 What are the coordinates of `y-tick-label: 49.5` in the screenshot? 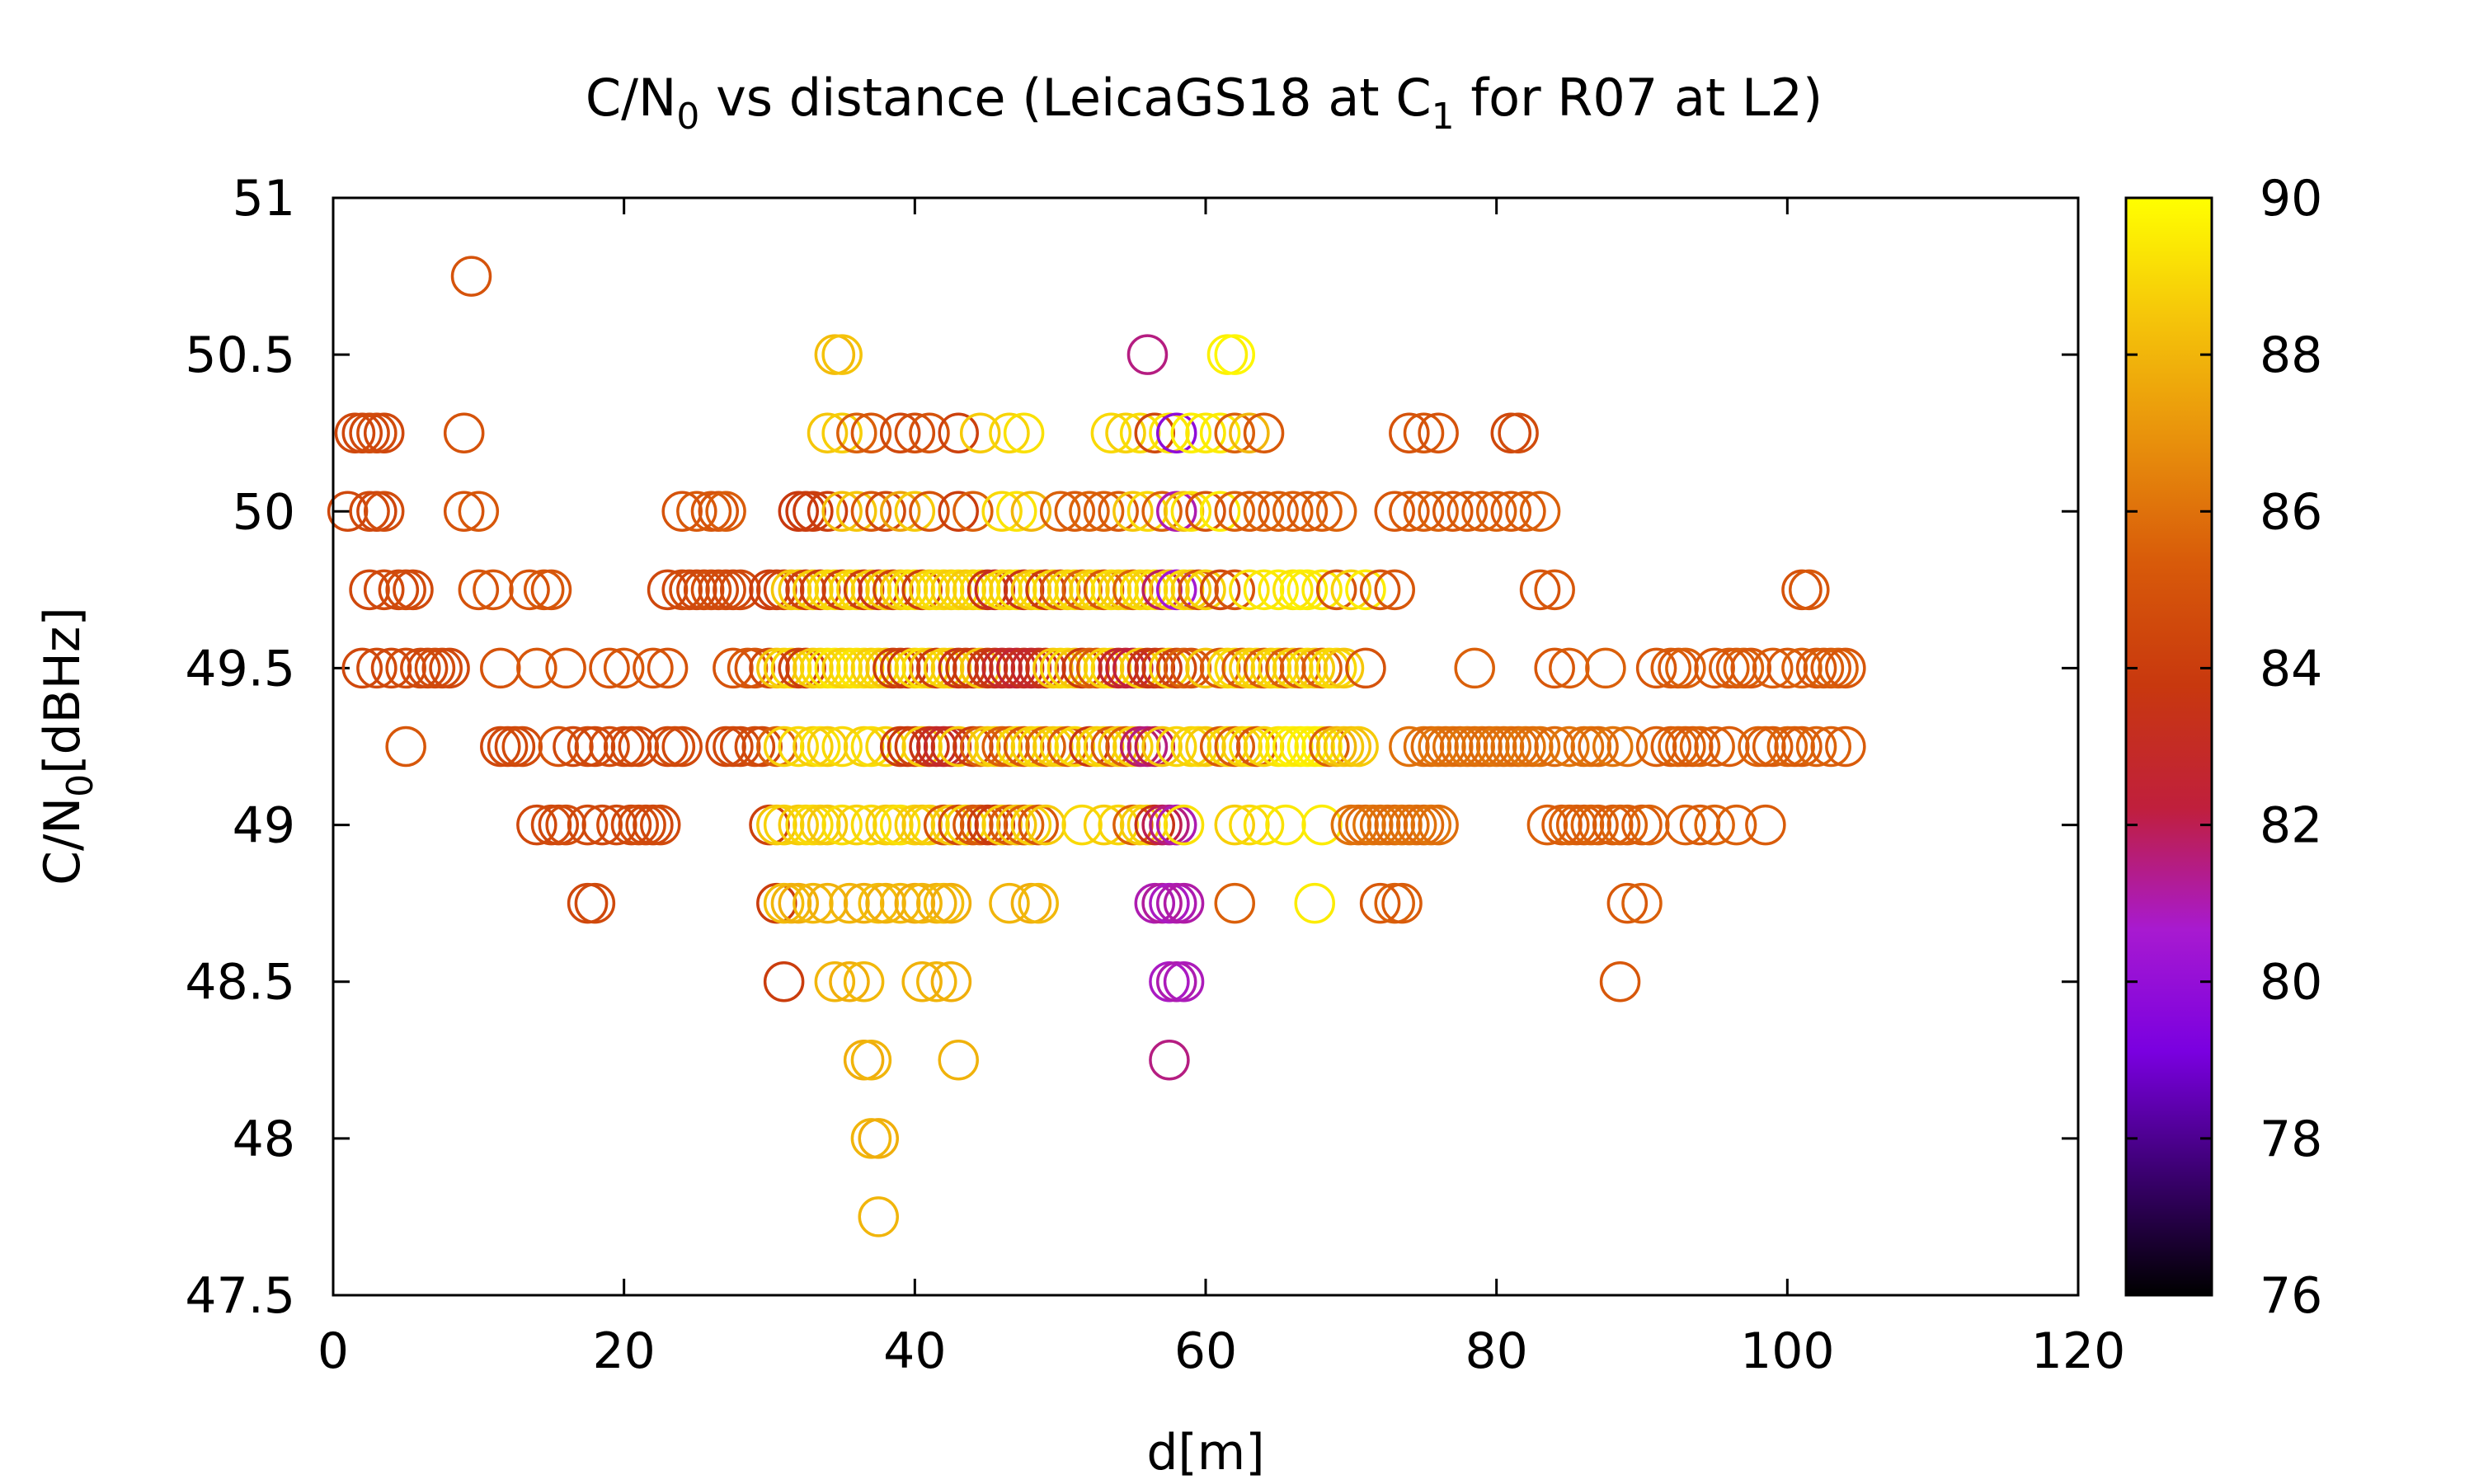 It's located at (240, 668).